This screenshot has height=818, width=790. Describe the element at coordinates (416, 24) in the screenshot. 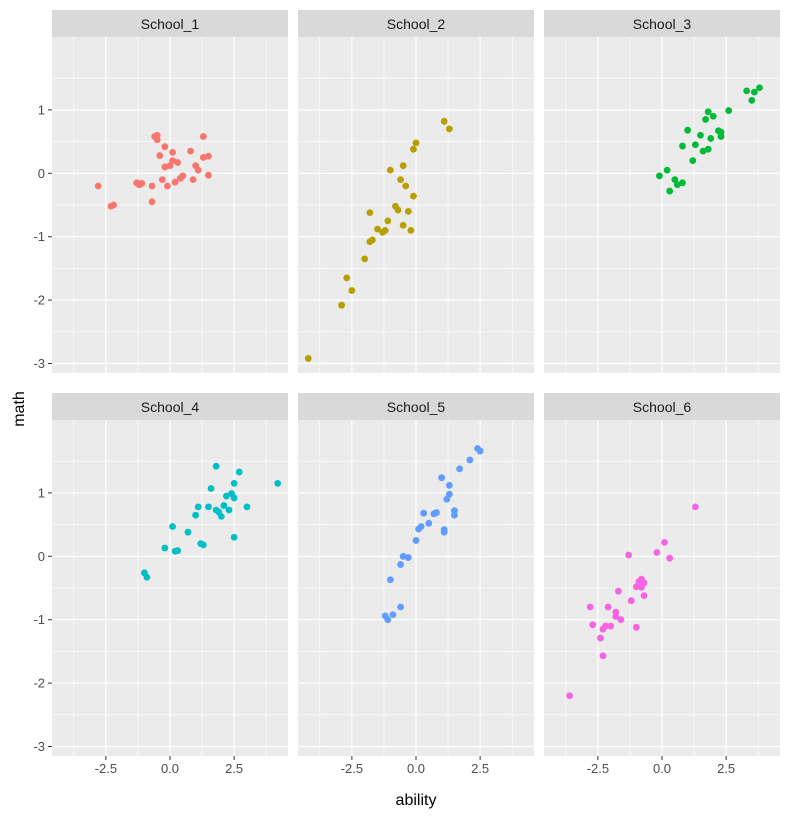

I see `facet-strip-label: School_2` at that location.